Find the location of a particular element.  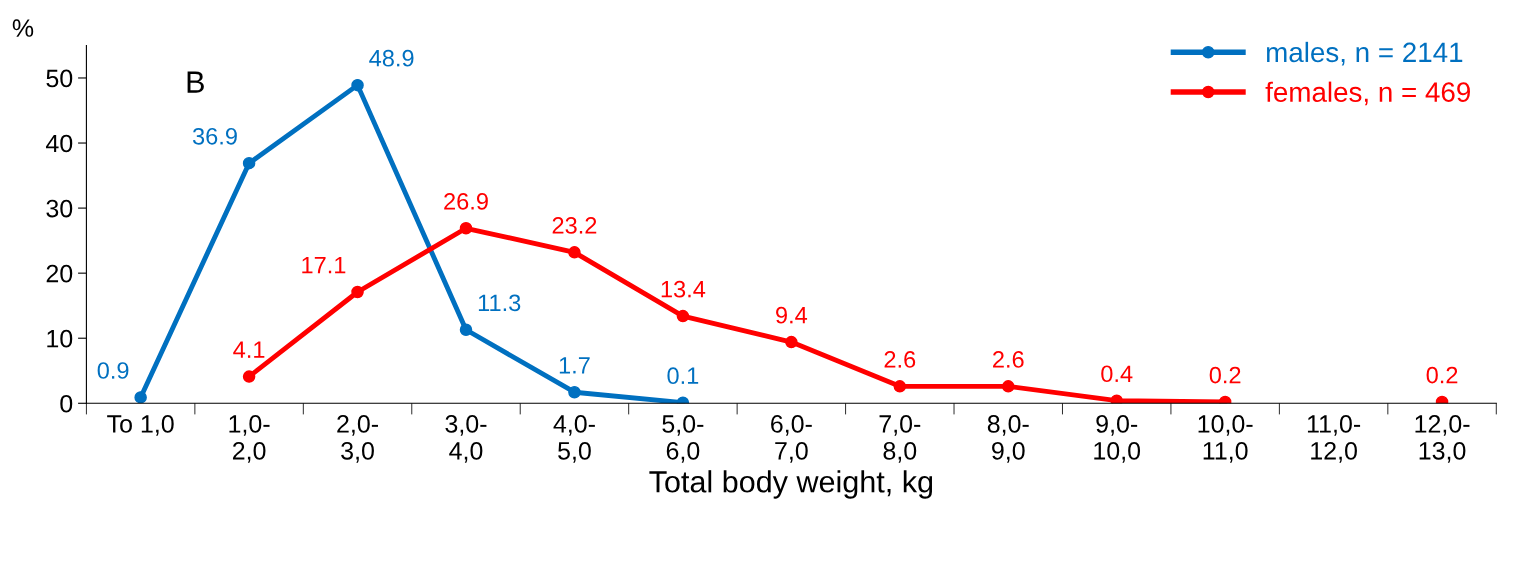

annotation: B is located at coordinates (195, 82).